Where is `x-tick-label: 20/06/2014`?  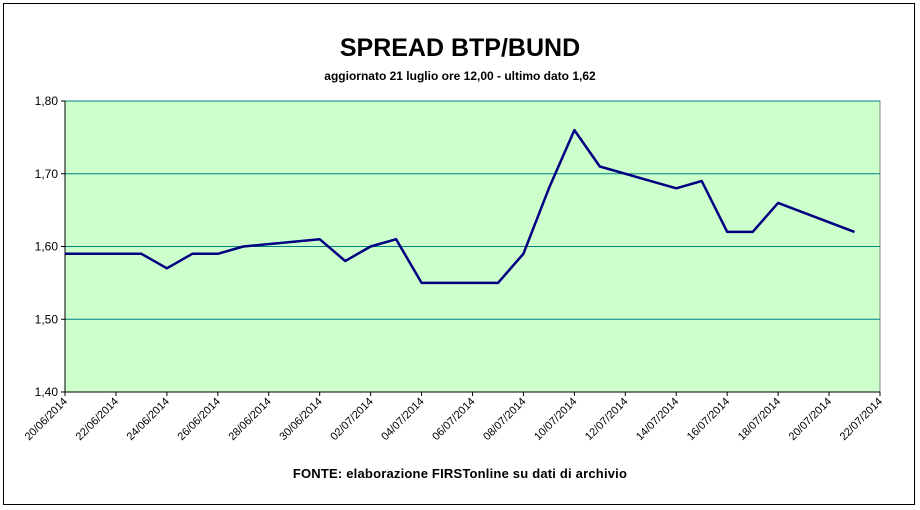 x-tick-label: 20/06/2014 is located at coordinates (46, 419).